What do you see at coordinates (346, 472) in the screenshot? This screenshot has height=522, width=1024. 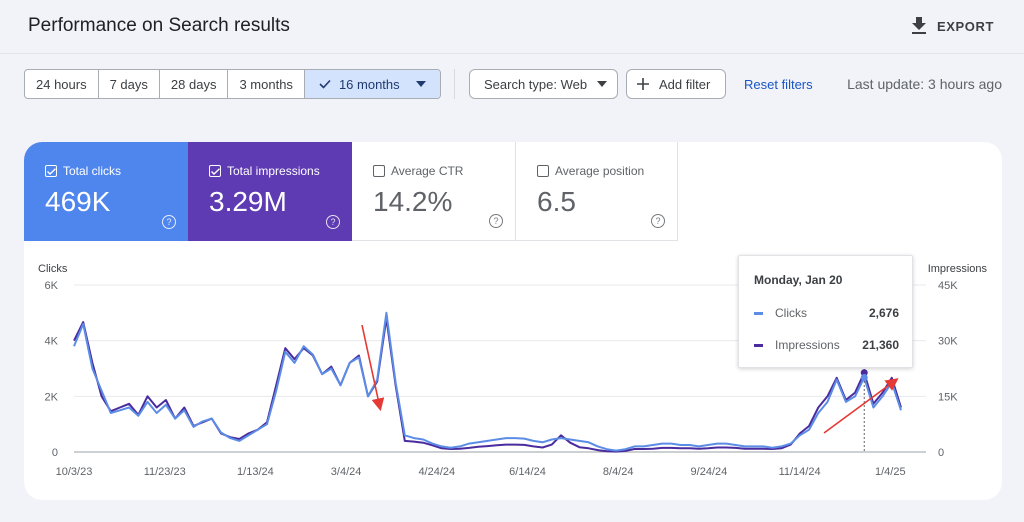 I see `x-tick-label: 3/4/24` at bounding box center [346, 472].